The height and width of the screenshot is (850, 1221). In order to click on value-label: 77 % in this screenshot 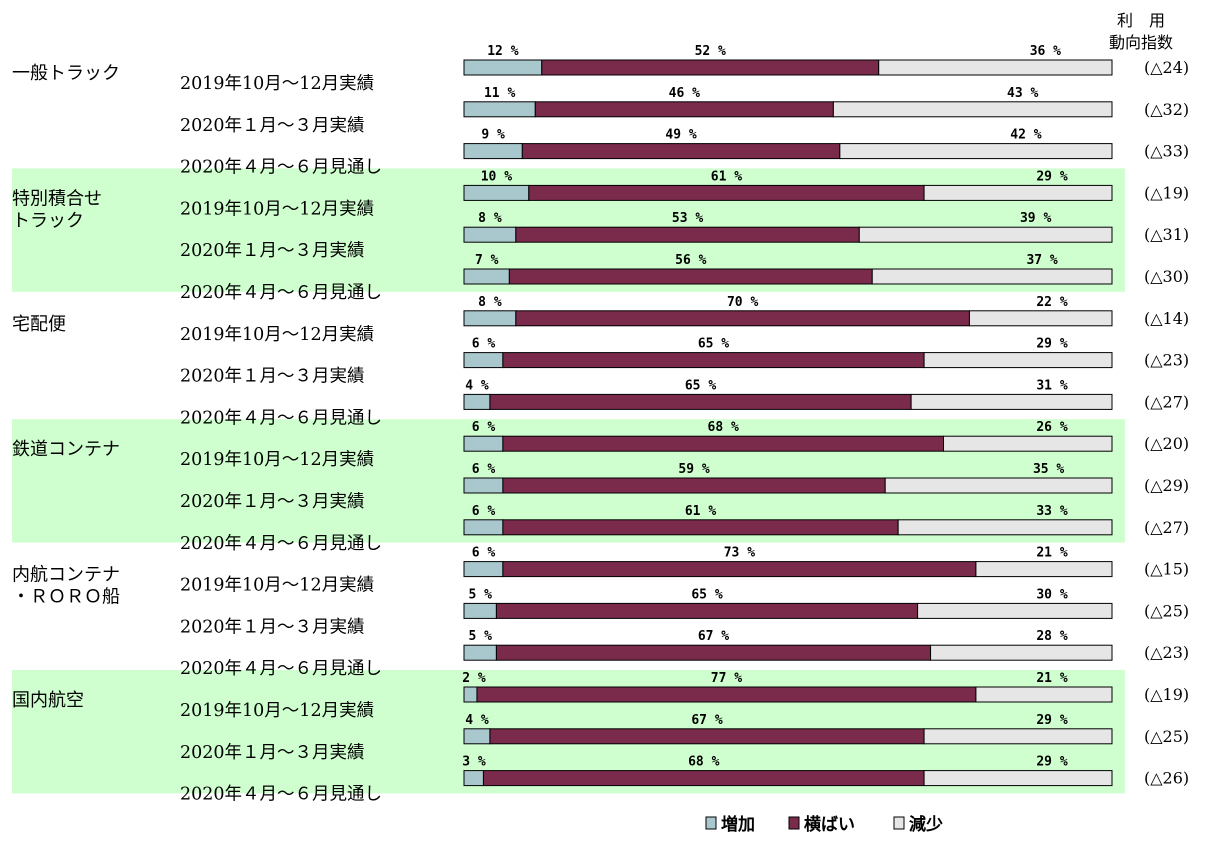, I will do `click(726, 678)`.